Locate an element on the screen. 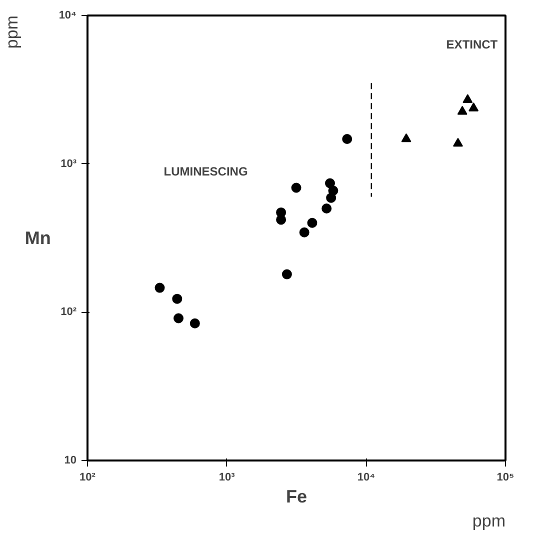  y-tick-label: 10 is located at coordinates (70, 460).